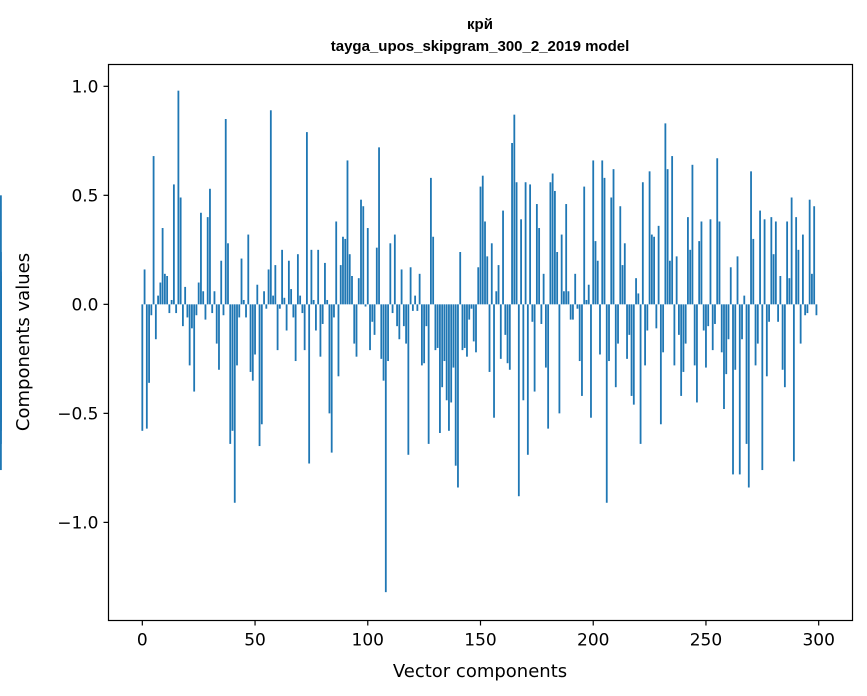 The image size is (867, 696). I want to click on x-tick-label: 50, so click(255, 641).